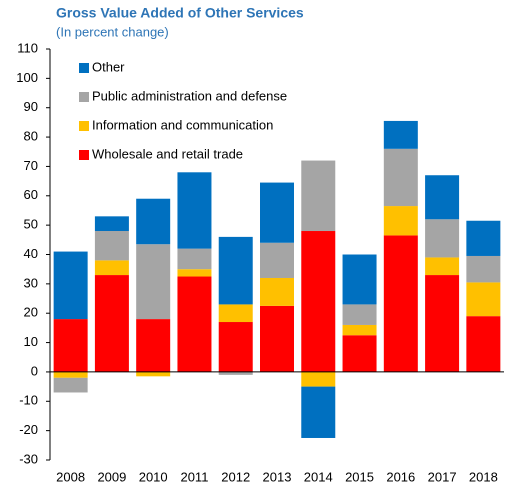 This screenshot has width=506, height=491. Describe the element at coordinates (194, 476) in the screenshot. I see `x-tick-label: 2011` at that location.